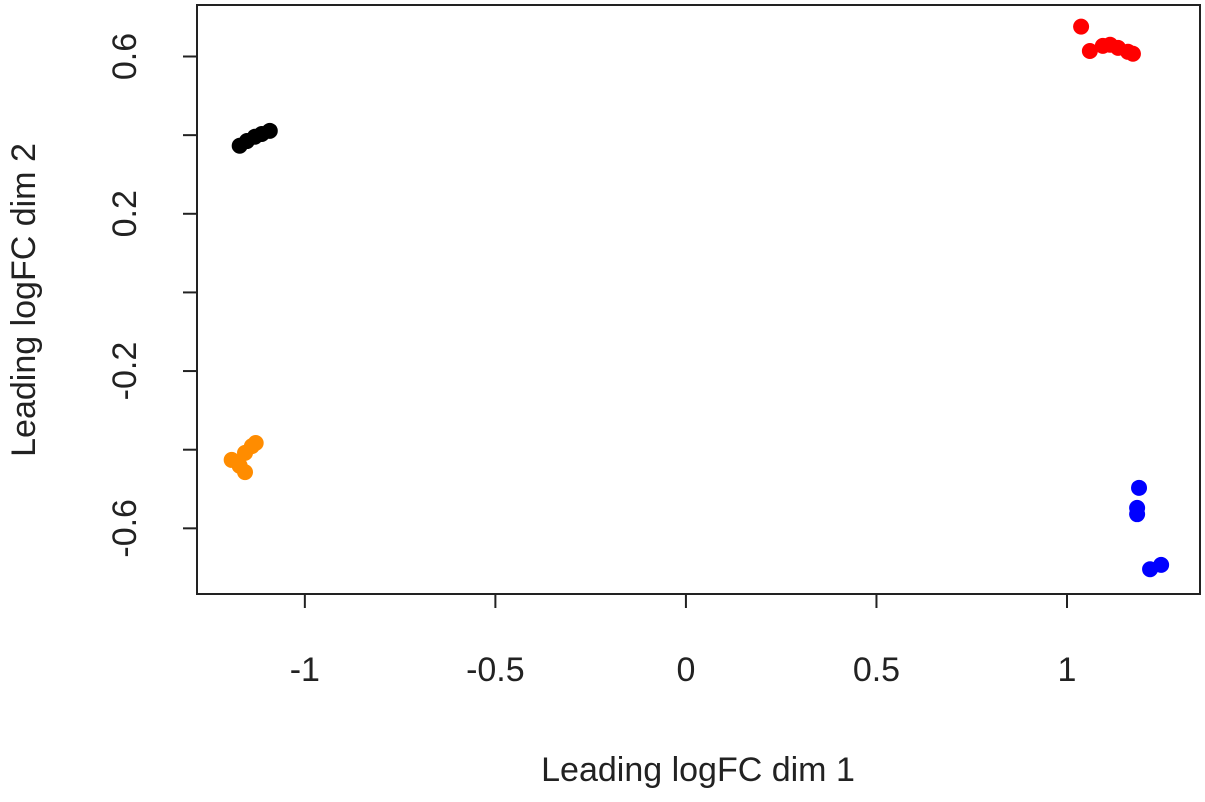 Image resolution: width=1205 pixels, height=802 pixels. Describe the element at coordinates (305, 670) in the screenshot. I see `x-tick-label: -1` at that location.